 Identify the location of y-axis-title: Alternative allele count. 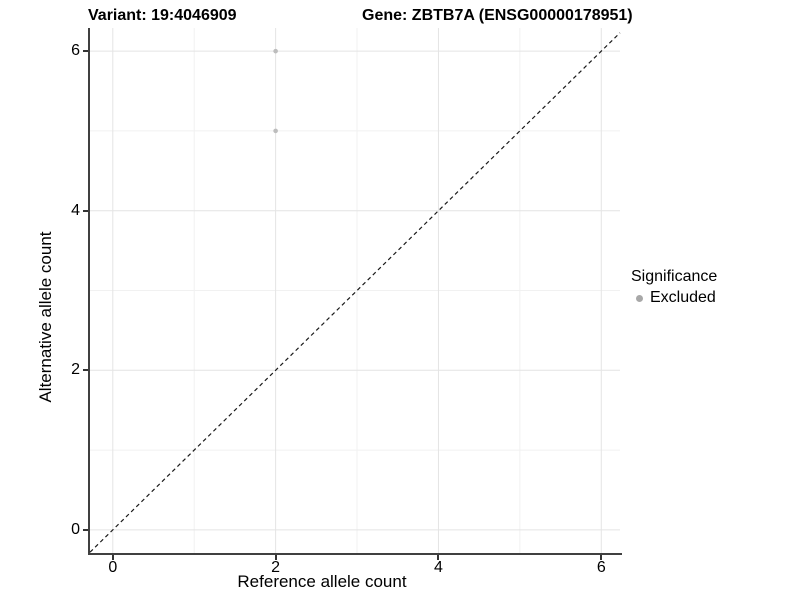
(45, 317).